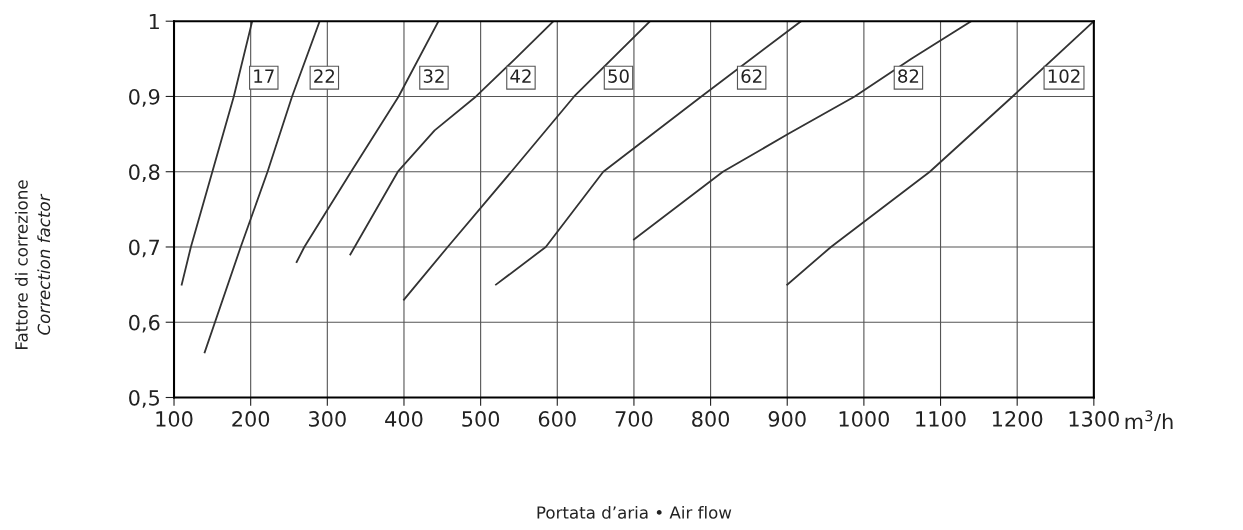 Image resolution: width=1243 pixels, height=530 pixels. Describe the element at coordinates (264, 76) in the screenshot. I see `series-label: 17` at that location.